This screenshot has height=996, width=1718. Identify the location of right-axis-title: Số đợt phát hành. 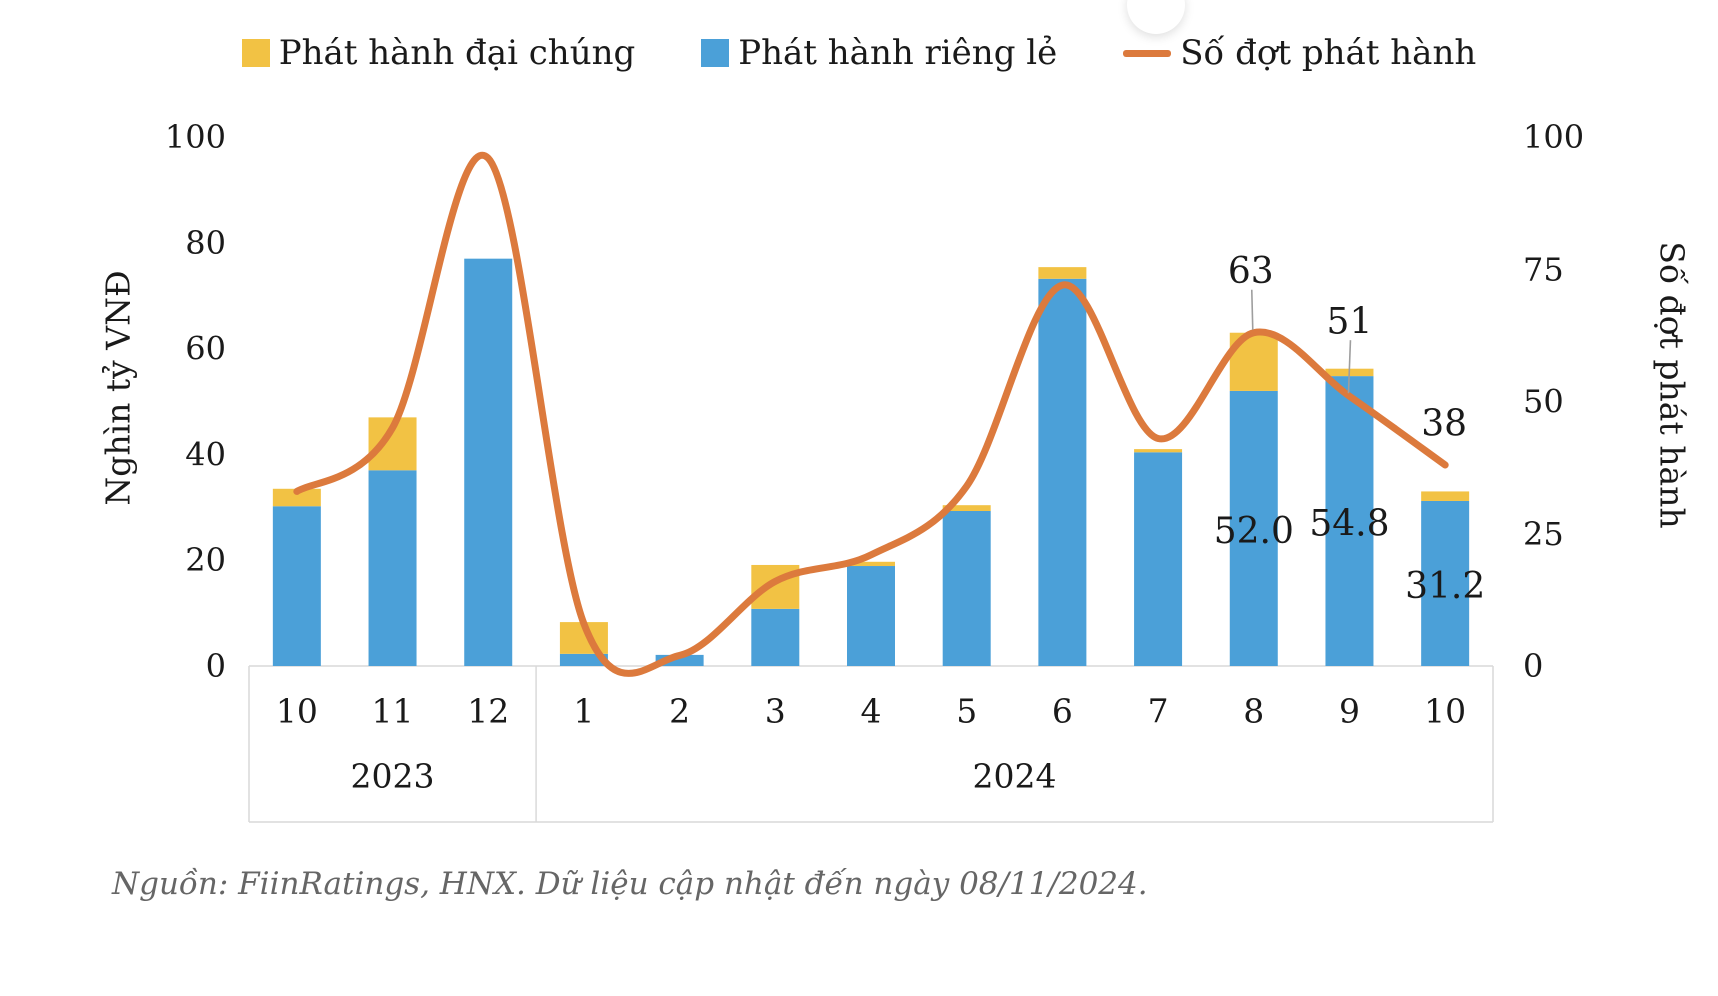
(1672, 385).